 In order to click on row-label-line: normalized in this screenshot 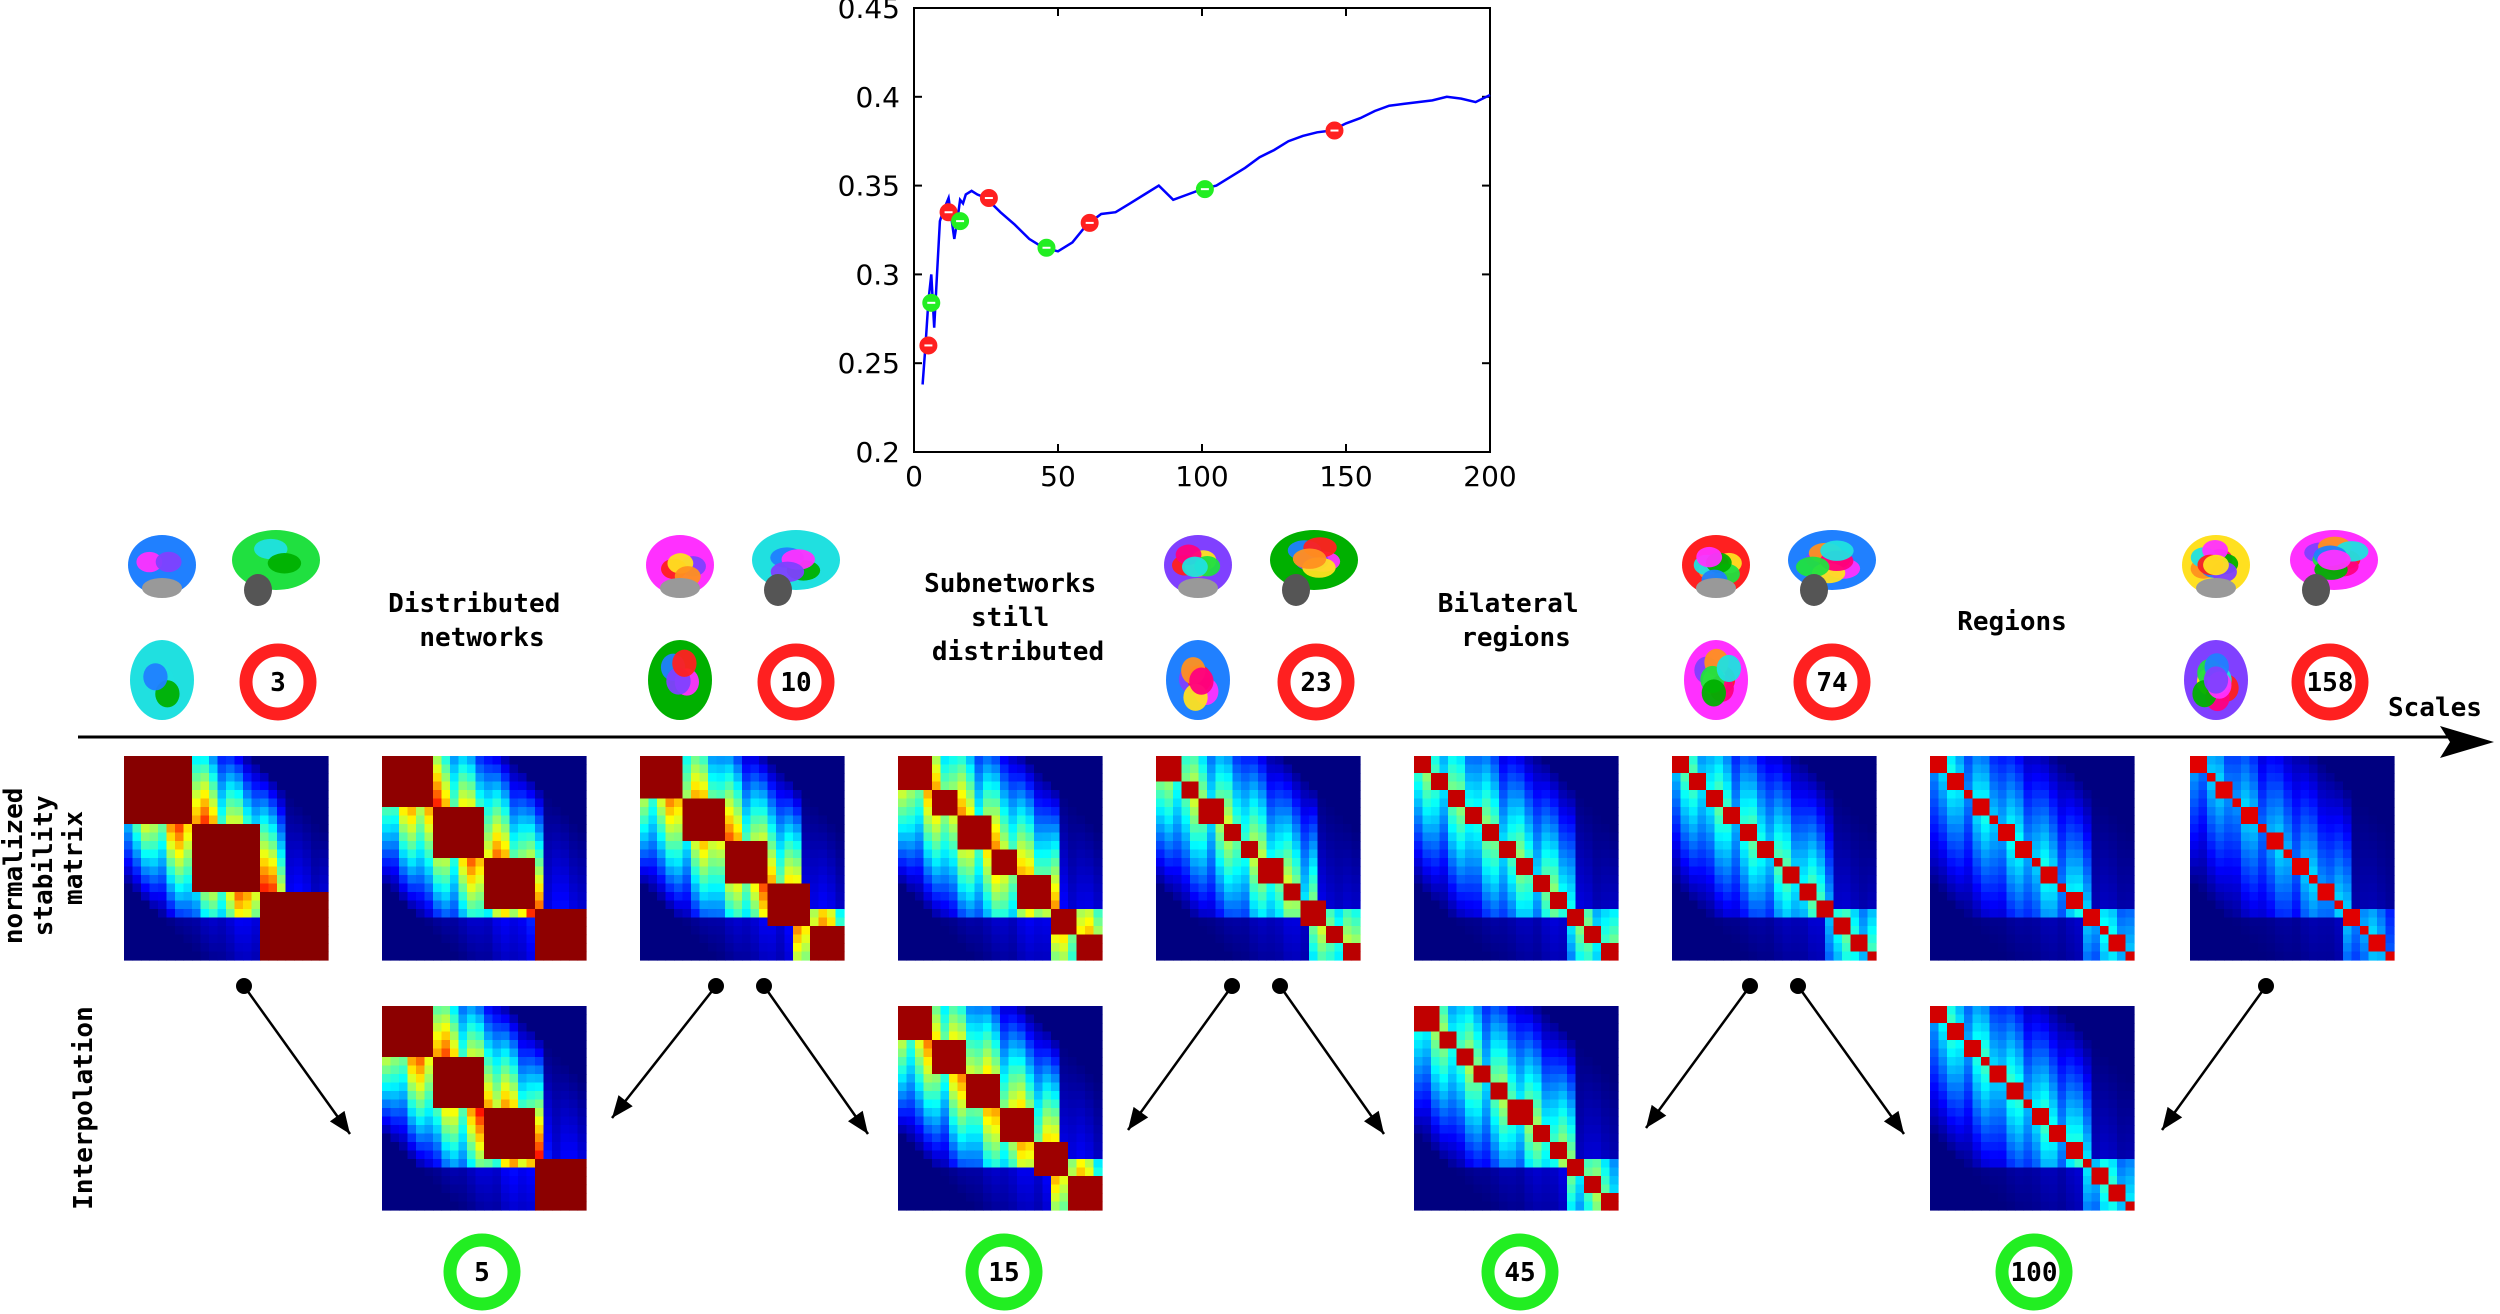, I will do `click(14, 866)`.